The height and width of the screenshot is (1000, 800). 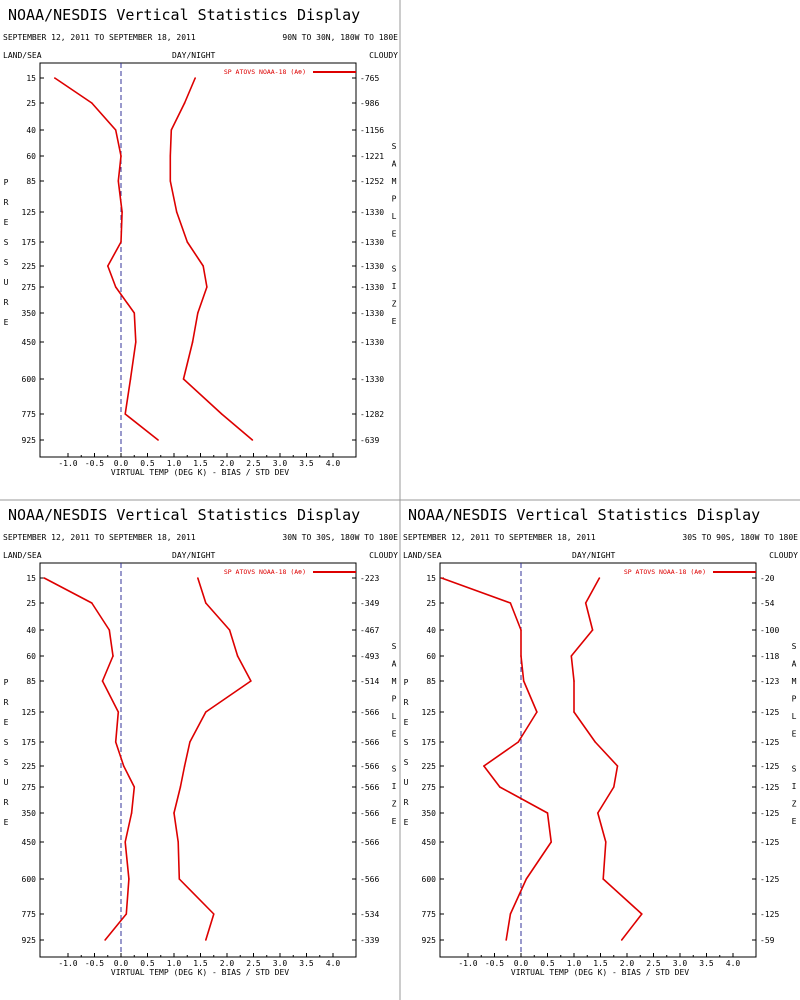 I want to click on y-title-letter: P, so click(x=6, y=682).